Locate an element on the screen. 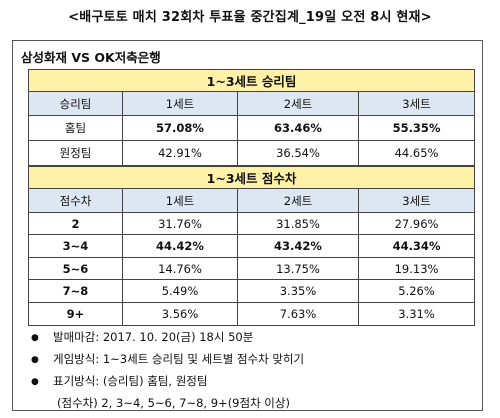 Image resolution: width=500 pixels, height=418 pixels. header-win-team: 승리팀 is located at coordinates (75, 103).